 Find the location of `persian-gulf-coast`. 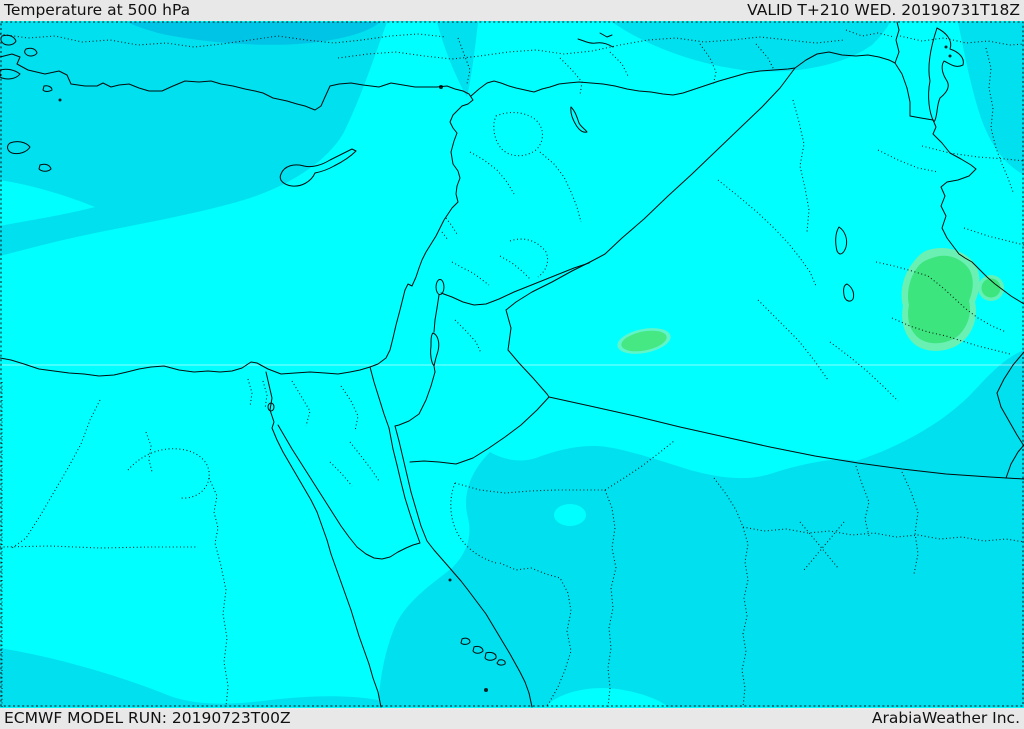

persian-gulf-coast is located at coordinates (1010, 399).